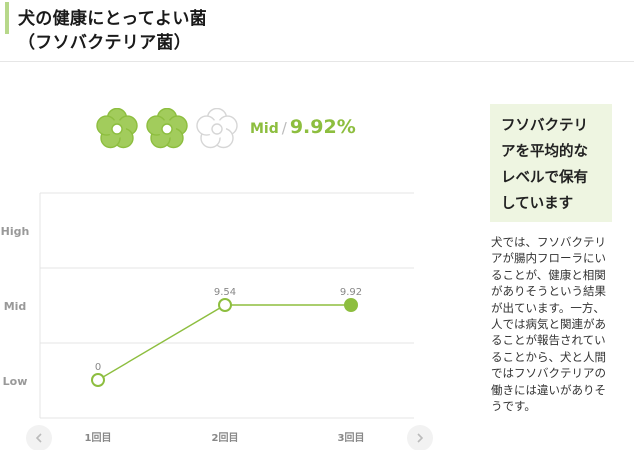 The height and width of the screenshot is (450, 634). Describe the element at coordinates (225, 438) in the screenshot. I see `x-tick-label: 2回目` at that location.